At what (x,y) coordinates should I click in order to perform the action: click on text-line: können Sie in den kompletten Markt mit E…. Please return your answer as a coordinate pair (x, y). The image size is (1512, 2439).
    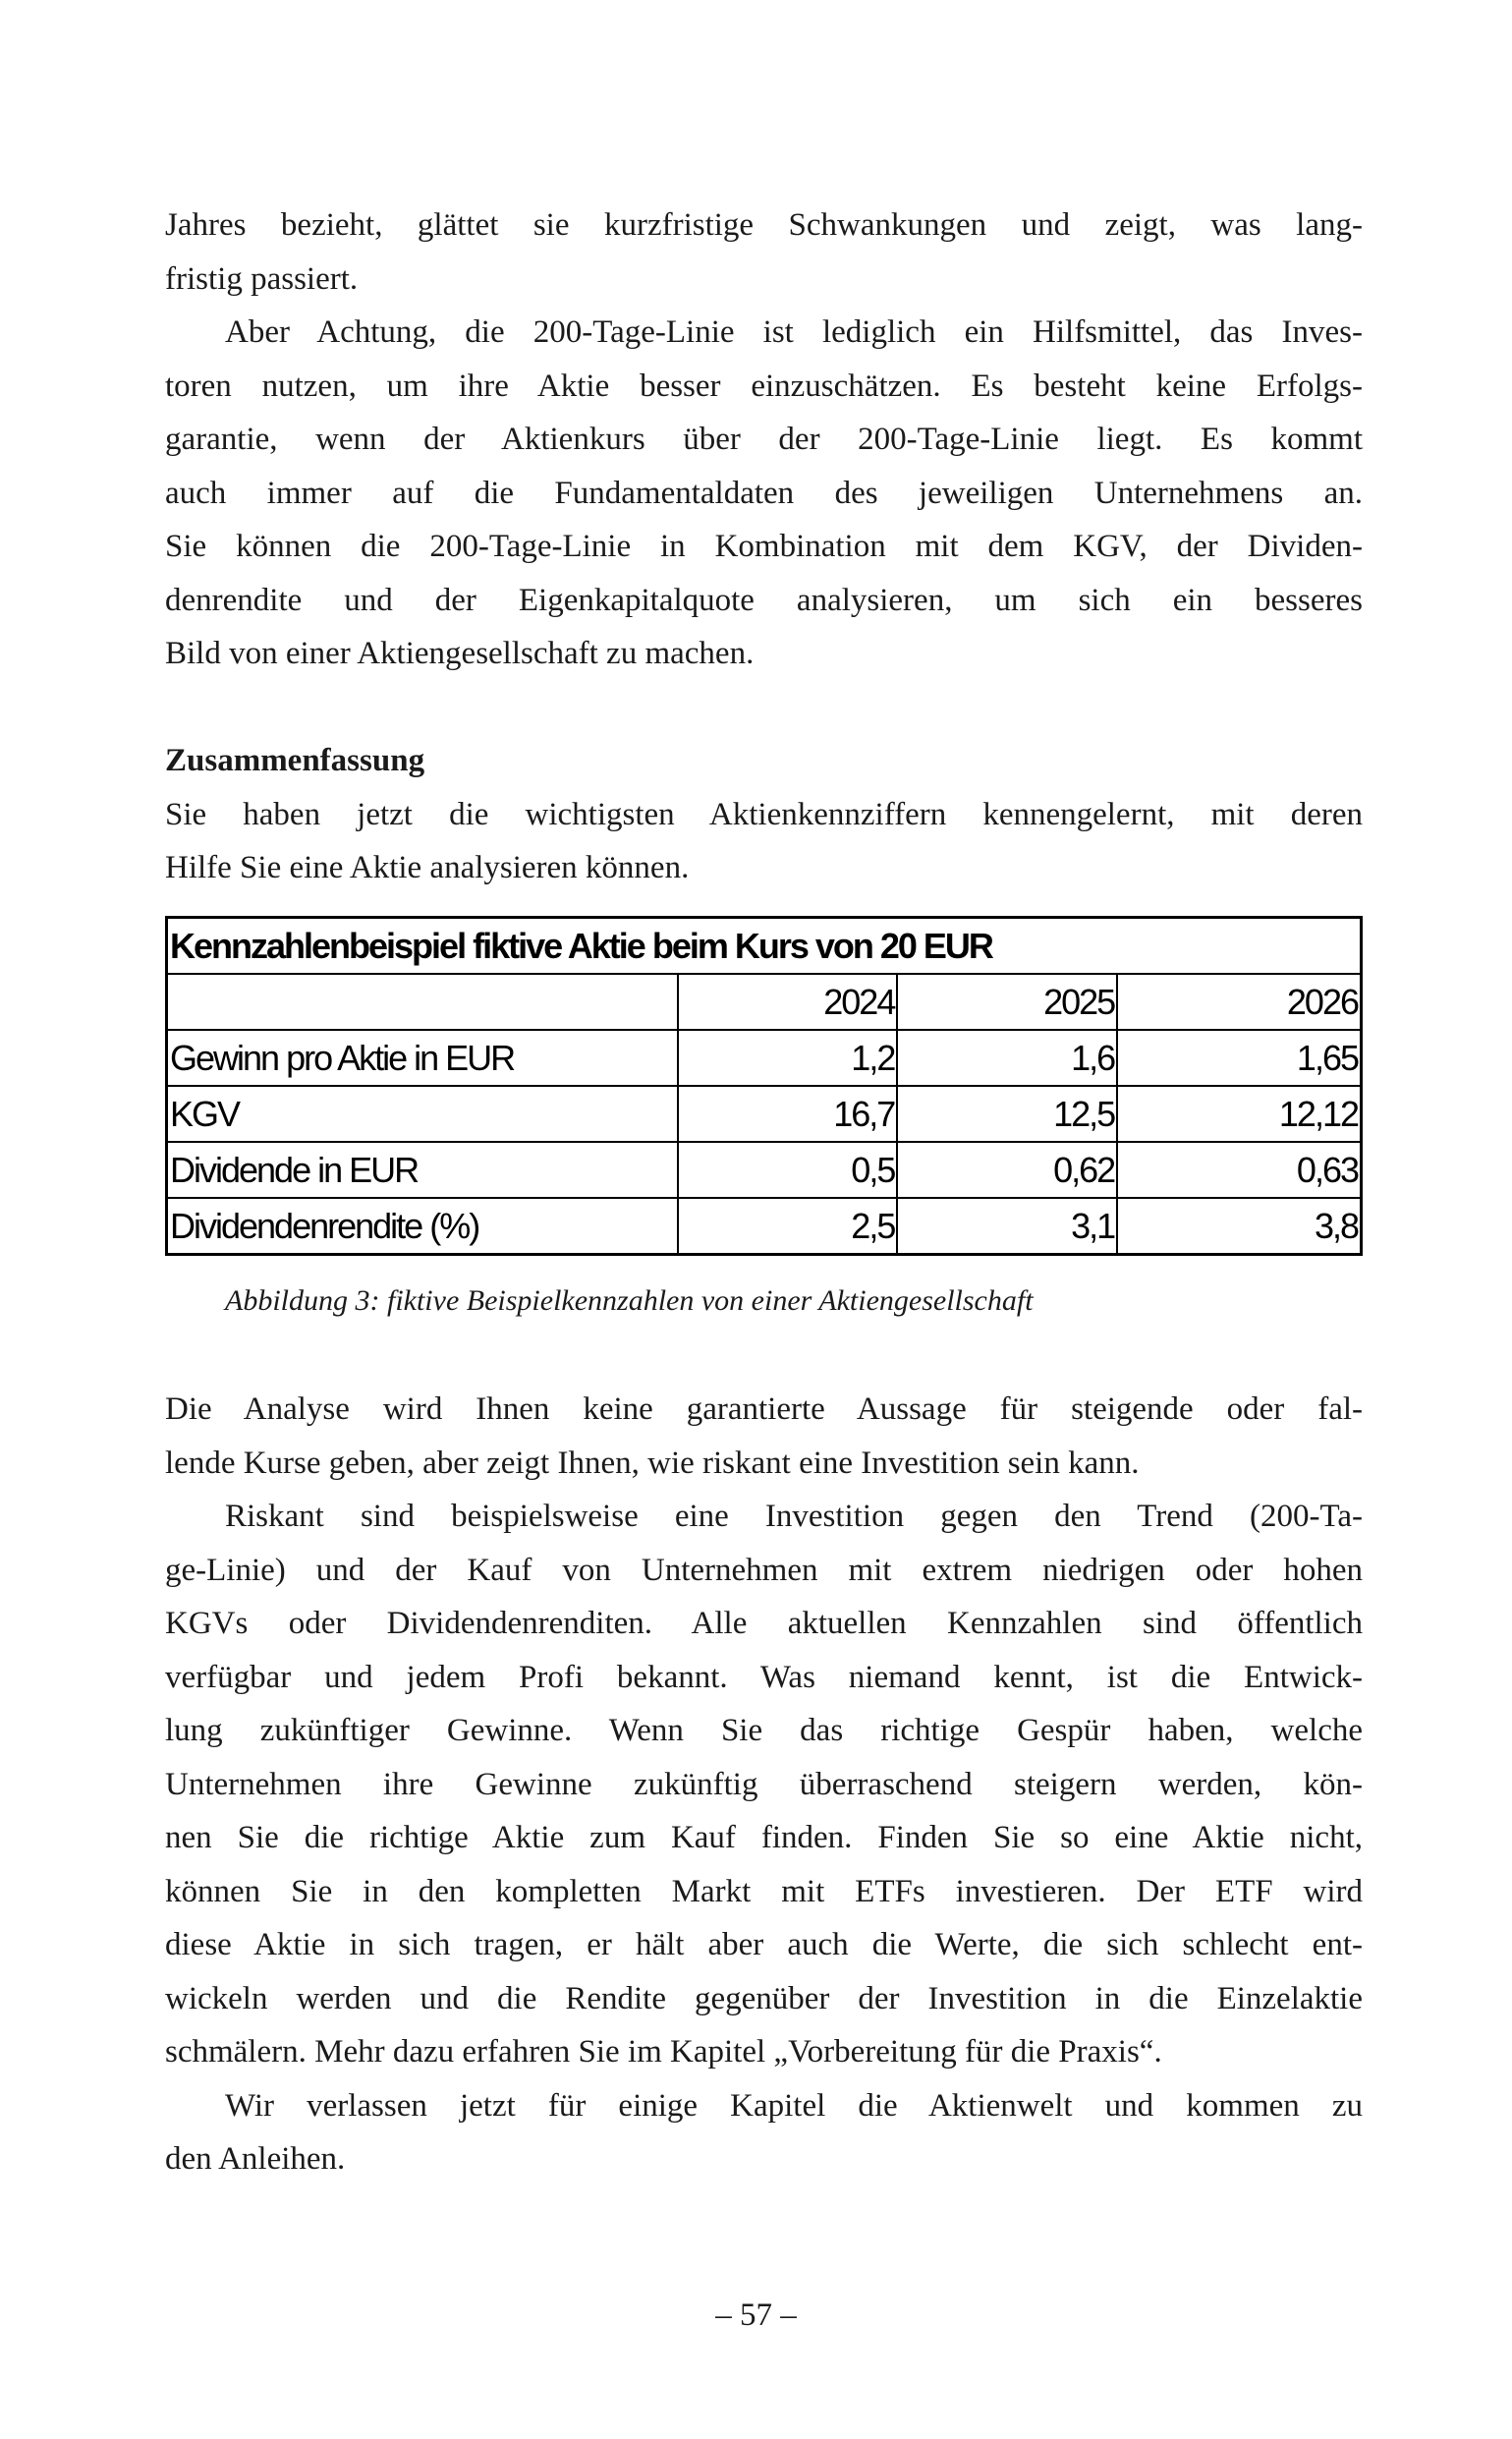
    Looking at the image, I should click on (764, 1891).